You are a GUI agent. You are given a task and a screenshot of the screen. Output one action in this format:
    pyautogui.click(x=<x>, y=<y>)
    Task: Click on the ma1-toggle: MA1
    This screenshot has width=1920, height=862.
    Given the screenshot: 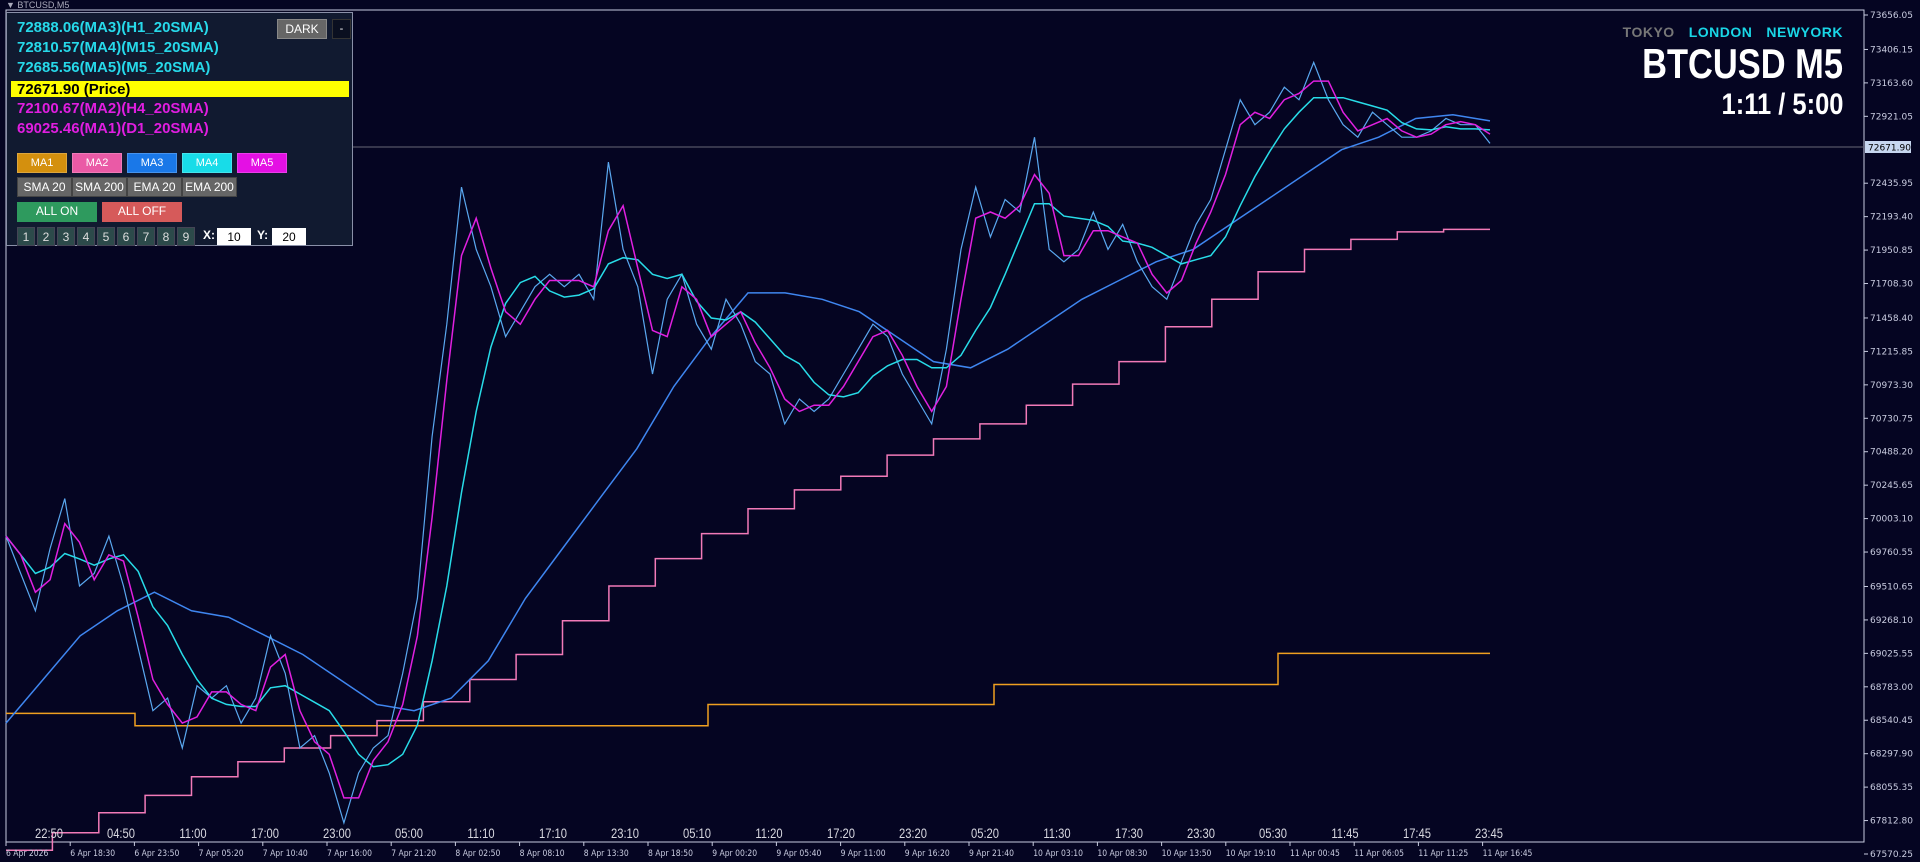 What is the action you would take?
    pyautogui.click(x=42, y=163)
    